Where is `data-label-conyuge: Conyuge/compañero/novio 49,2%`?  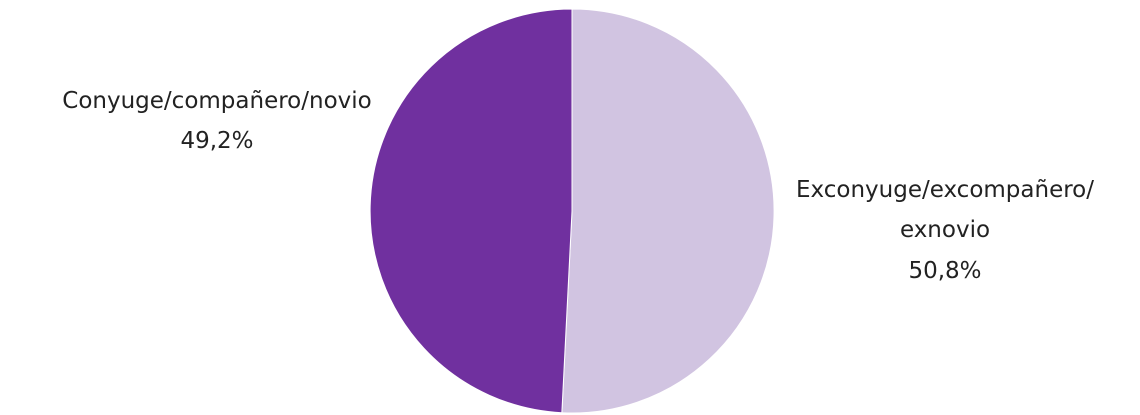 data-label-conyuge: Conyuge/compañero/novio 49,2% is located at coordinates (216, 121).